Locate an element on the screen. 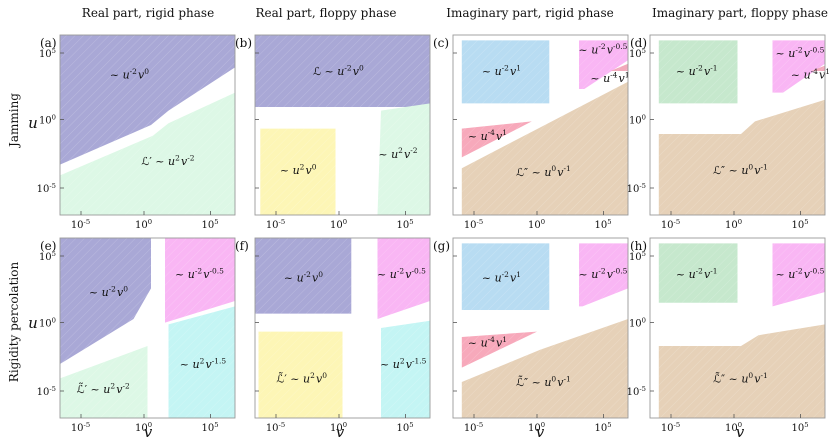  region-label-4: ℒ̃″ ~ u0 v-1 is located at coordinates (544, 381).